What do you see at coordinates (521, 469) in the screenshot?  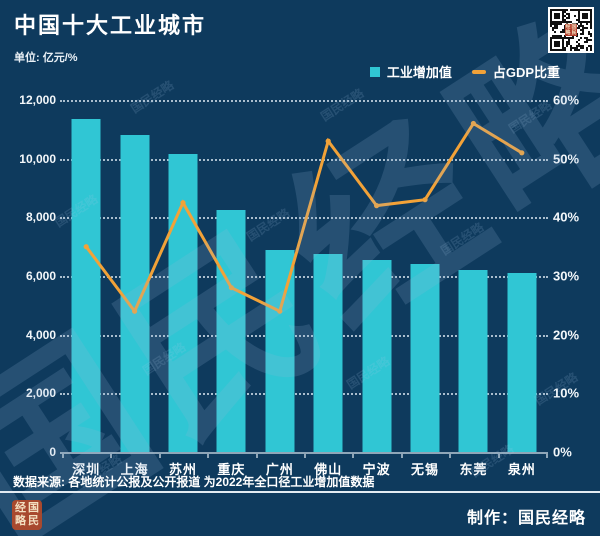 I see `x-label-quanzhou: 泉州` at bounding box center [521, 469].